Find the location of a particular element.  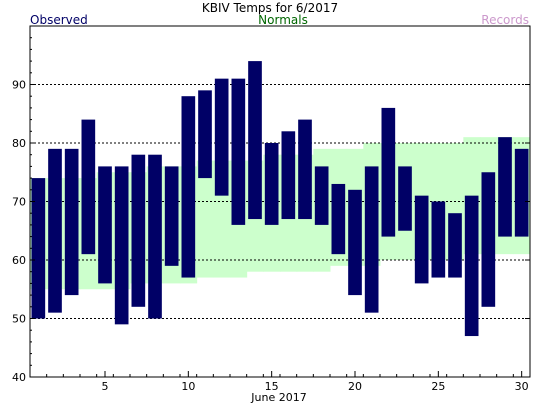

y-tick-label-80: 80 is located at coordinates (19, 143).